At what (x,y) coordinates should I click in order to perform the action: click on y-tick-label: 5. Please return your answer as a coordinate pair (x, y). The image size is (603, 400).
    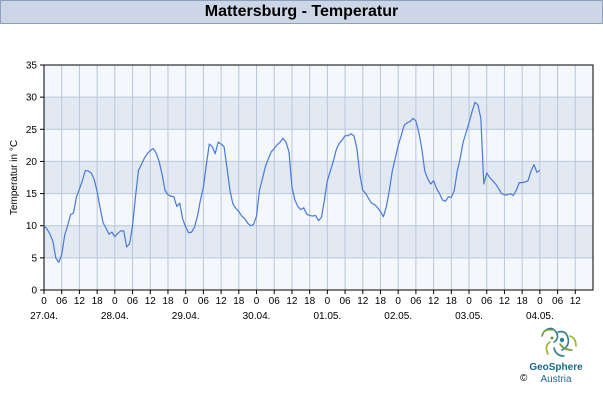
    Looking at the image, I should click on (34, 258).